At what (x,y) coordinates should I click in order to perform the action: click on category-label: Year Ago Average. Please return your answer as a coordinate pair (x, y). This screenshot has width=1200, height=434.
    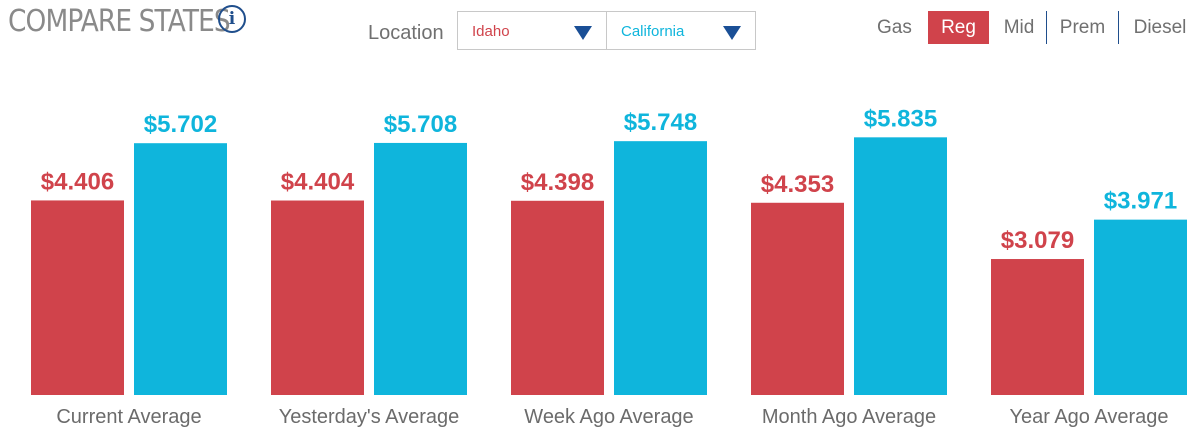
    Looking at the image, I should click on (1088, 417).